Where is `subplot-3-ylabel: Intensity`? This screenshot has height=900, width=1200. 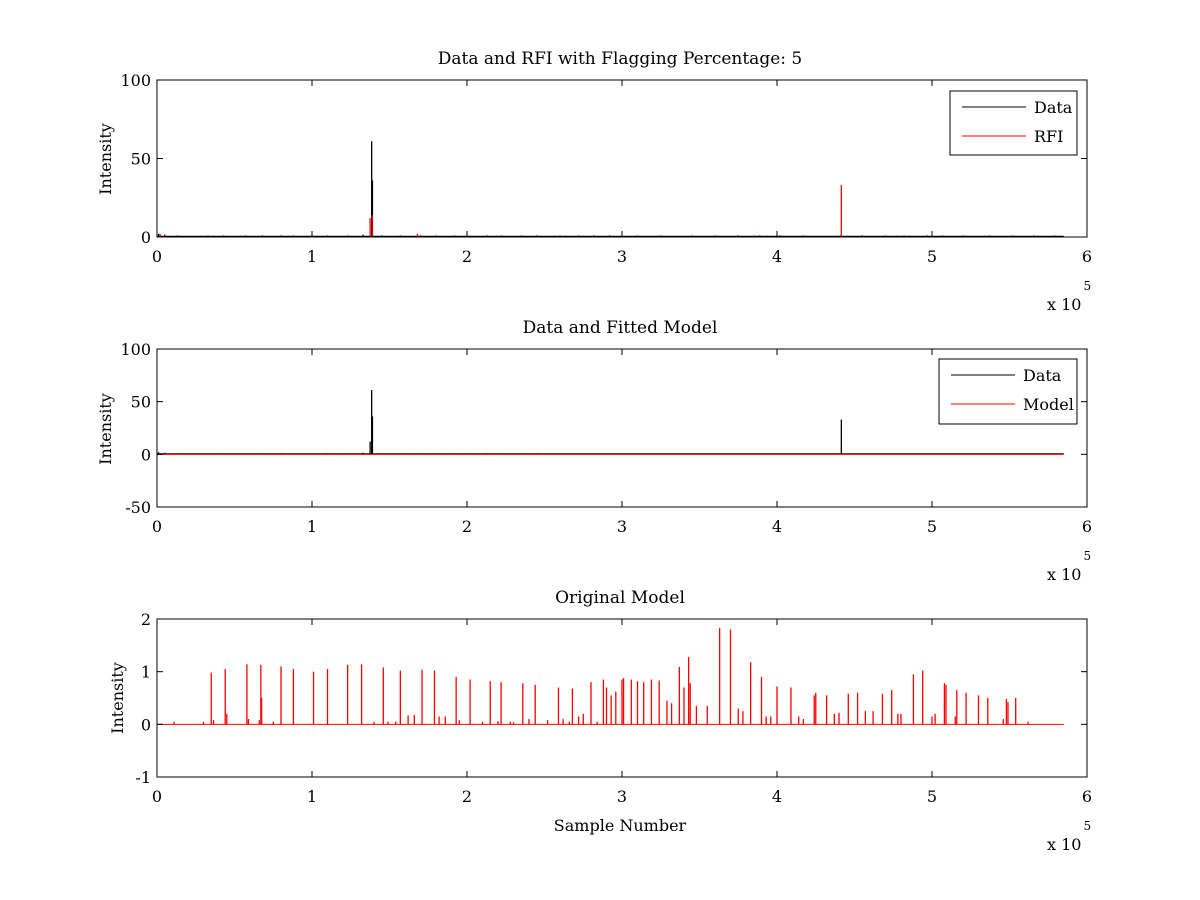
subplot-3-ylabel: Intensity is located at coordinates (117, 698).